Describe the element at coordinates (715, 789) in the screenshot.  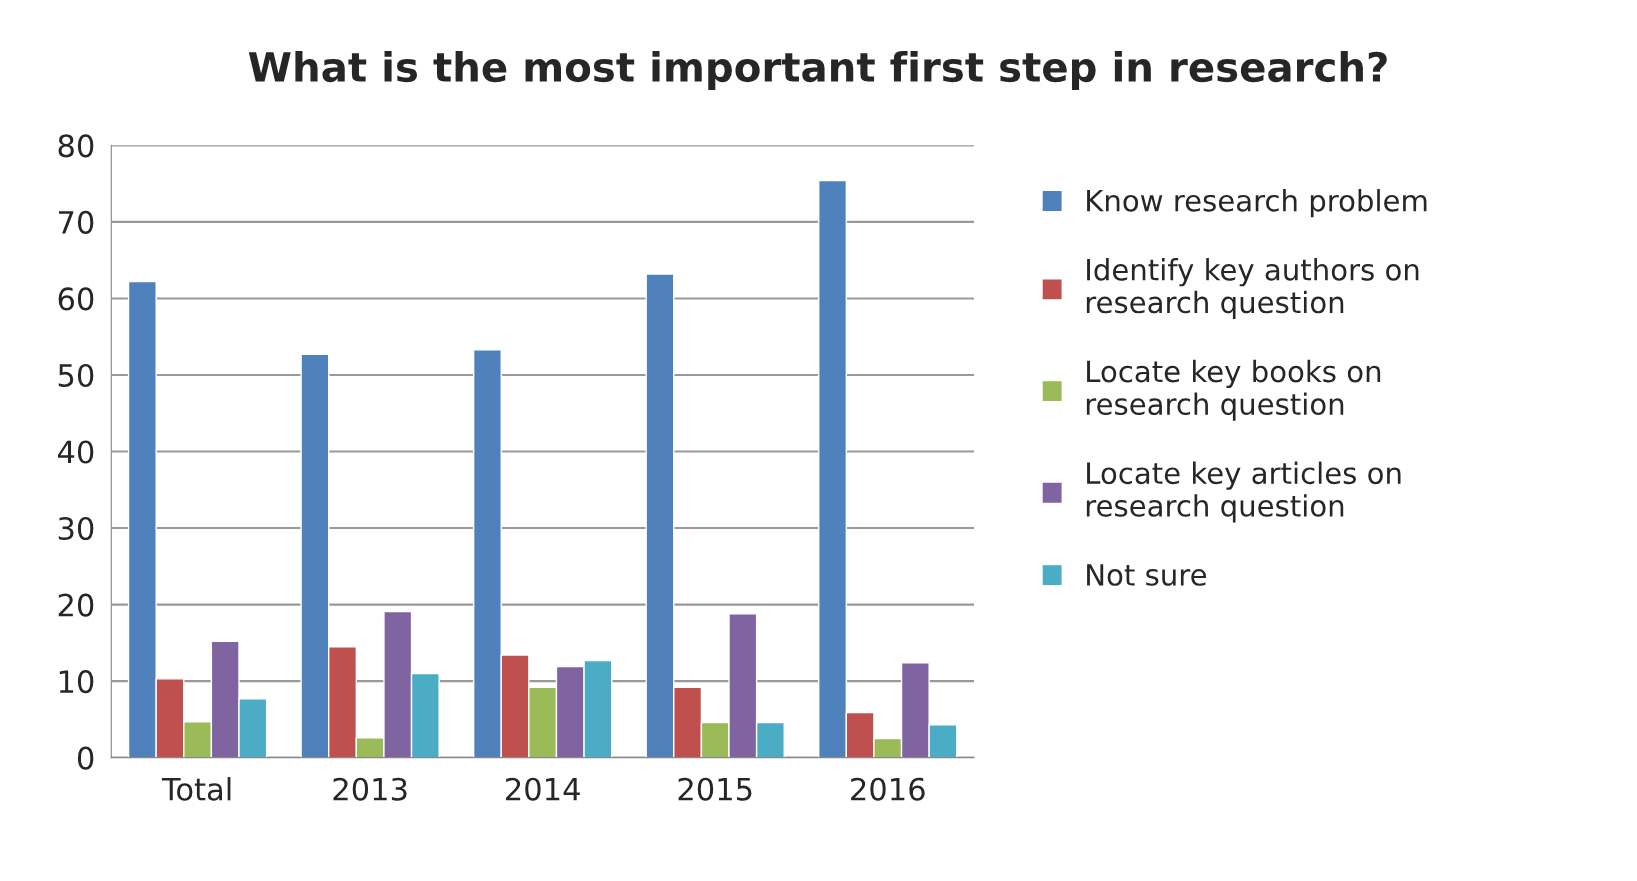
I see `x-tick-label: 2015` at that location.